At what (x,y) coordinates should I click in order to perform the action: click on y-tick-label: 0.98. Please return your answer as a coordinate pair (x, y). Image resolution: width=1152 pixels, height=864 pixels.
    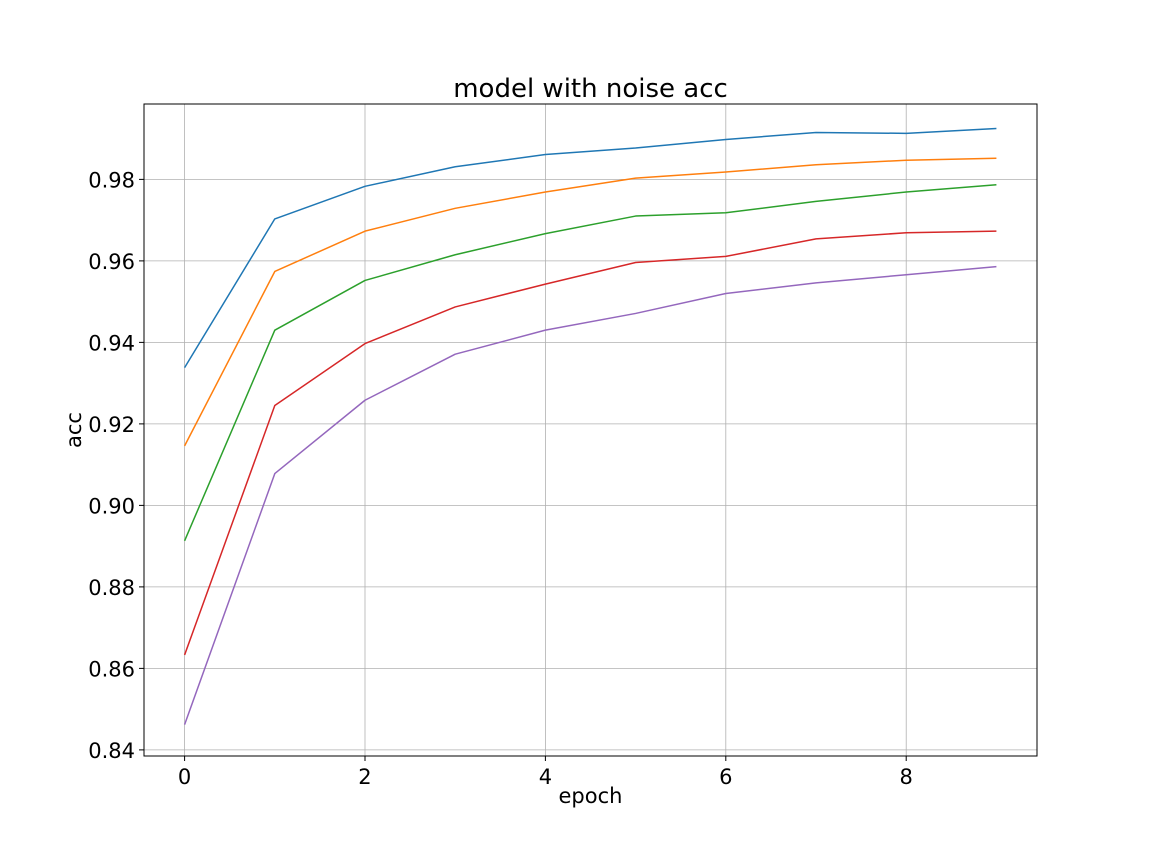
    Looking at the image, I should click on (111, 180).